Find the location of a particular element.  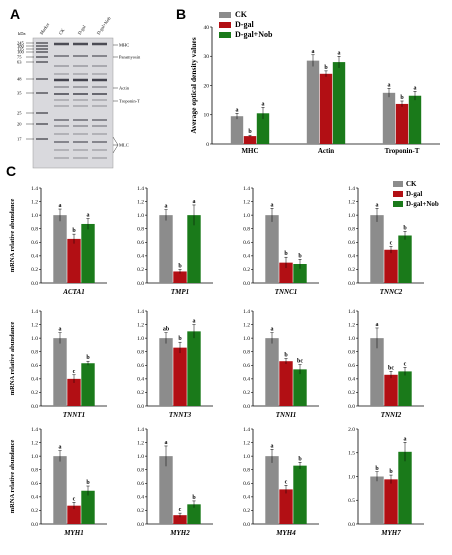

legend-label: D-gal is located at coordinates (244, 24).